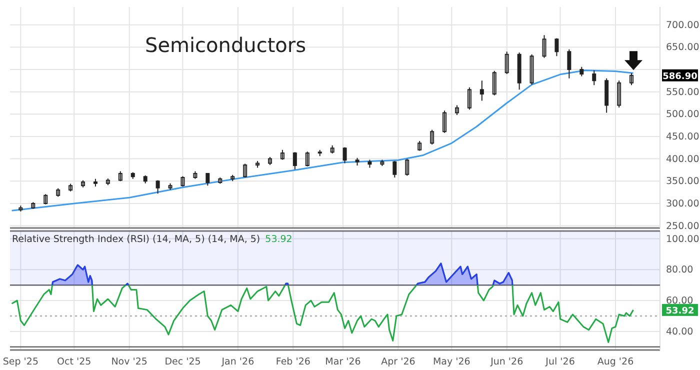  What do you see at coordinates (683, 159) in the screenshot?
I see `y-tick-label: 400.00` at bounding box center [683, 159].